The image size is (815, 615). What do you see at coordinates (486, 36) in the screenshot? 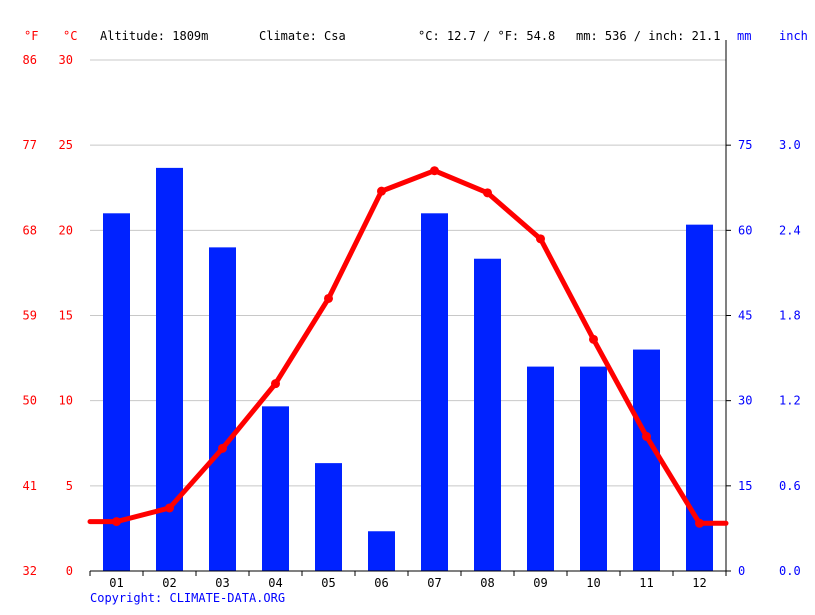
I see `temp-average-text: °C: 12.7 / °F: 54.8` at bounding box center [486, 36].